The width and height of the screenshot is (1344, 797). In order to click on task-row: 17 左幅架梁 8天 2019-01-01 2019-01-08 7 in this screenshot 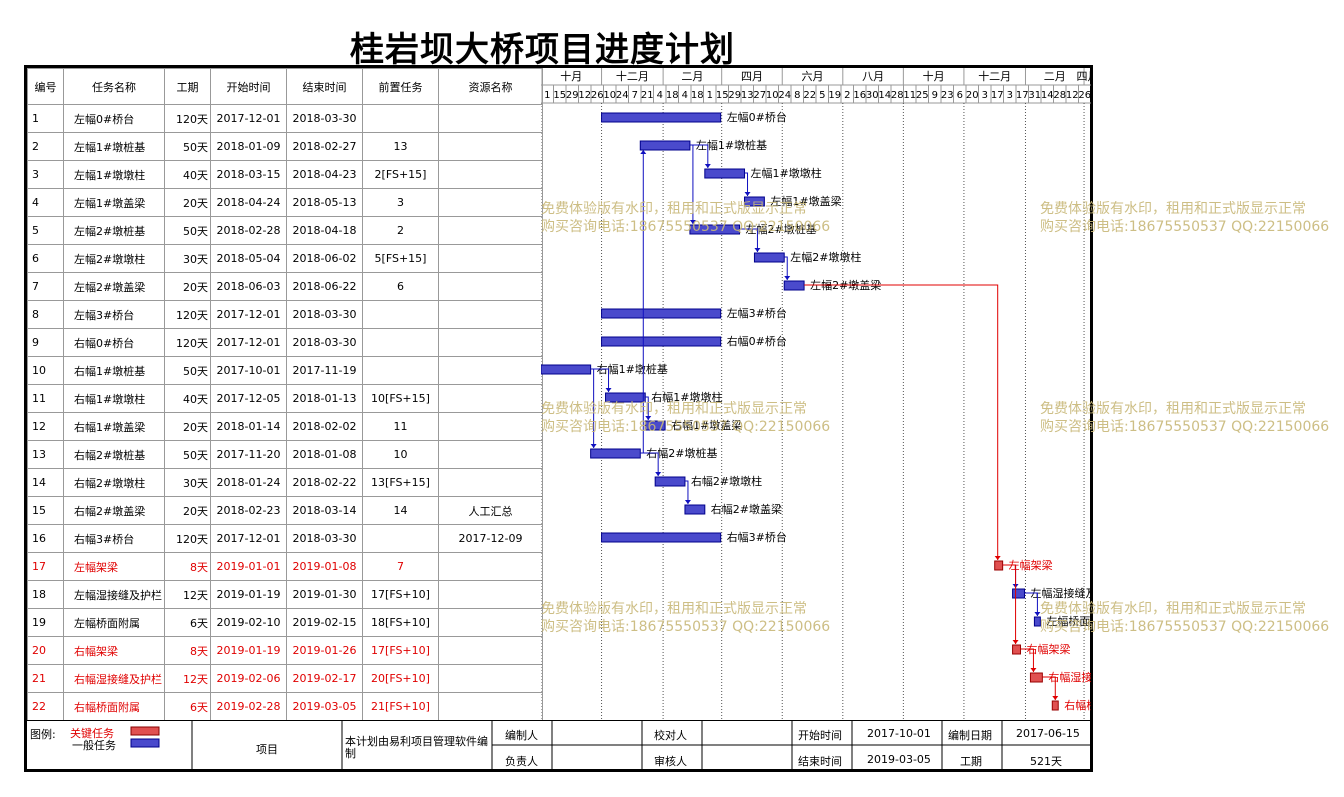, I will do `click(285, 566)`.